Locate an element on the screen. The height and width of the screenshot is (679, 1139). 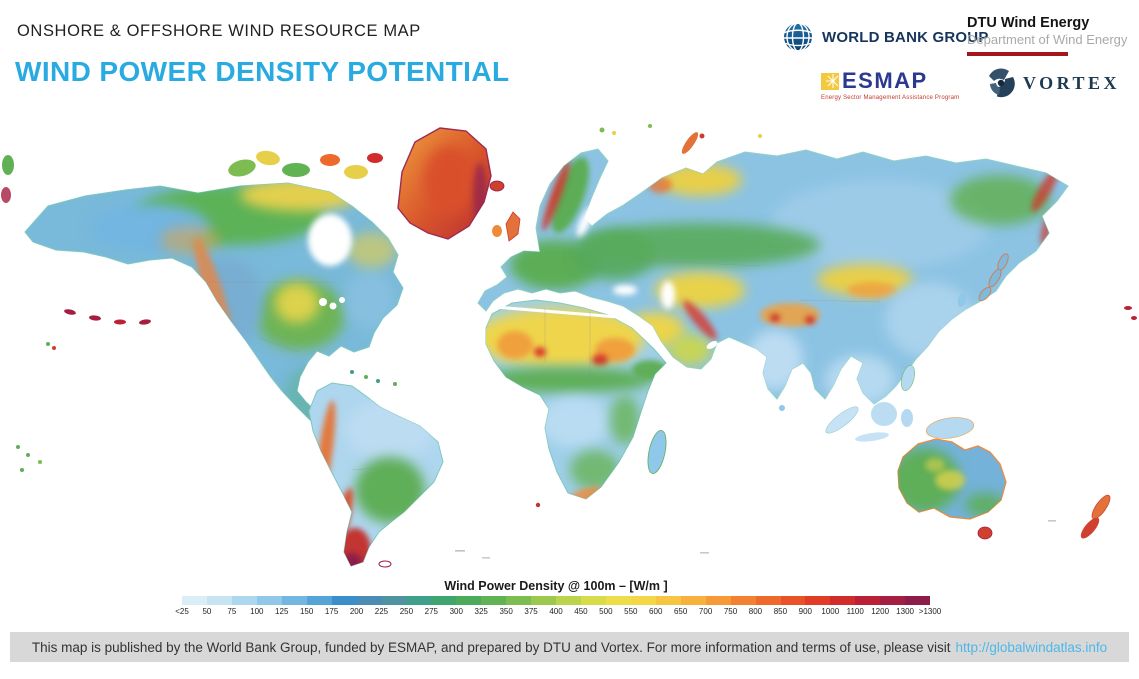
world-bank-logo: WORLD BANK GROUP is located at coordinates (885, 37).